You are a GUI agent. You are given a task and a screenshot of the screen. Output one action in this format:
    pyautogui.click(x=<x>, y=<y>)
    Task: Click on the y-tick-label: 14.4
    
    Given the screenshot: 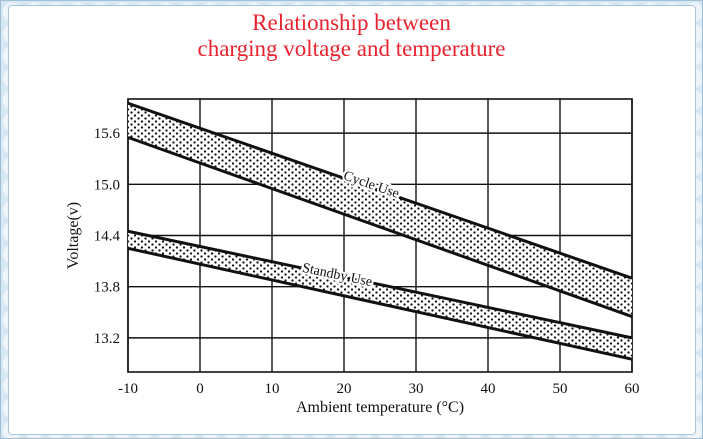 What is the action you would take?
    pyautogui.click(x=107, y=237)
    